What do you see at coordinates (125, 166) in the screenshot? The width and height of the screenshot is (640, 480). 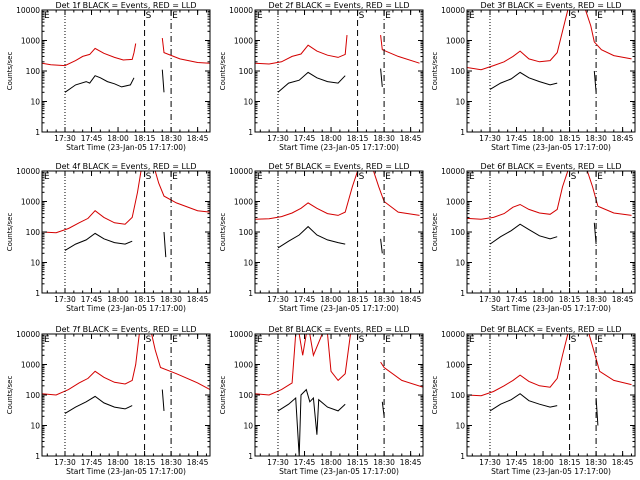 I see `panel-title: Det 4f BLACK = Events, RED = LLD` at bounding box center [125, 166].